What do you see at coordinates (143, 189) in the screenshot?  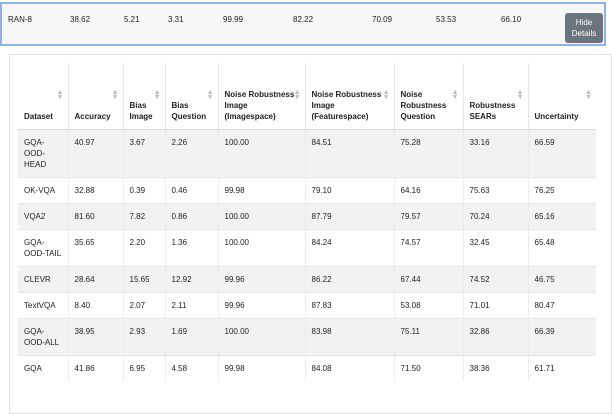 I see `value-cell: 0.39` at bounding box center [143, 189].